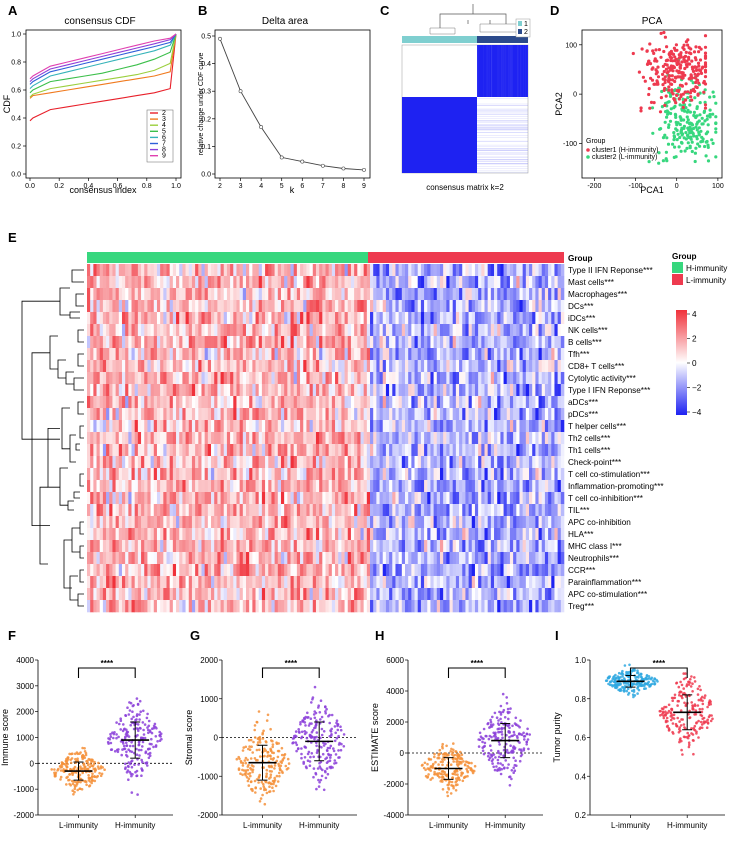  I want to click on delta-ytick-label: 0.0, so click(206, 175).